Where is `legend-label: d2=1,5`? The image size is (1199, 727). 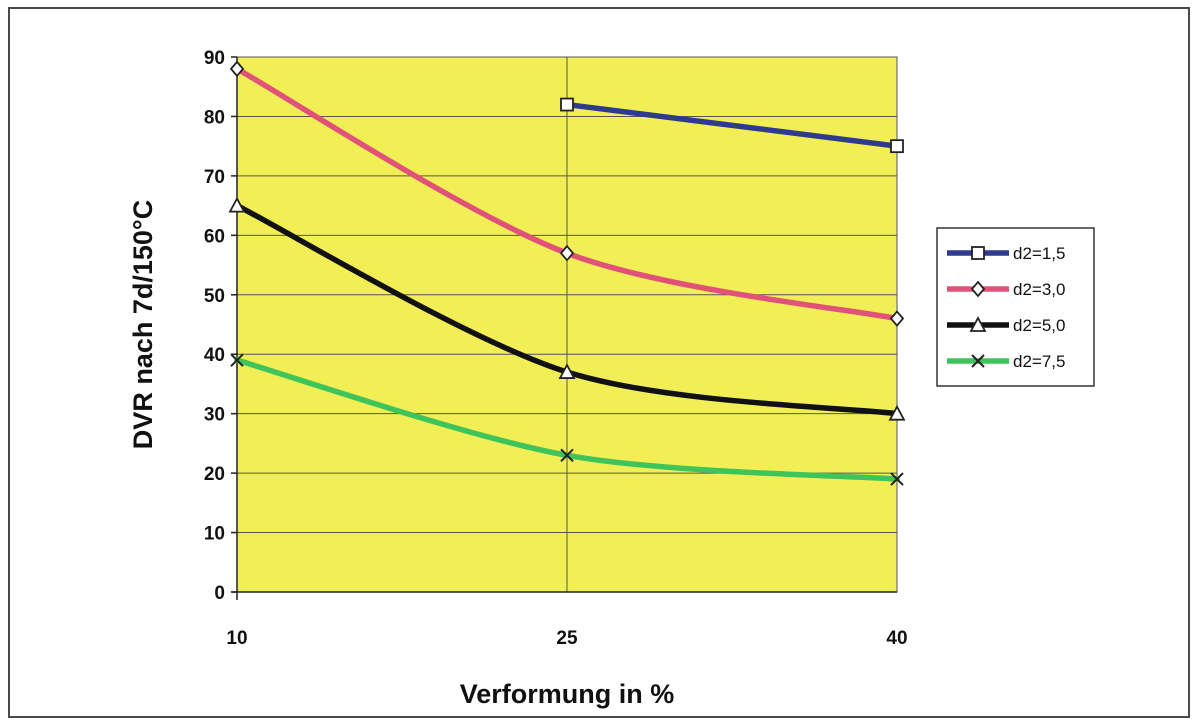 legend-label: d2=1,5 is located at coordinates (1039, 253).